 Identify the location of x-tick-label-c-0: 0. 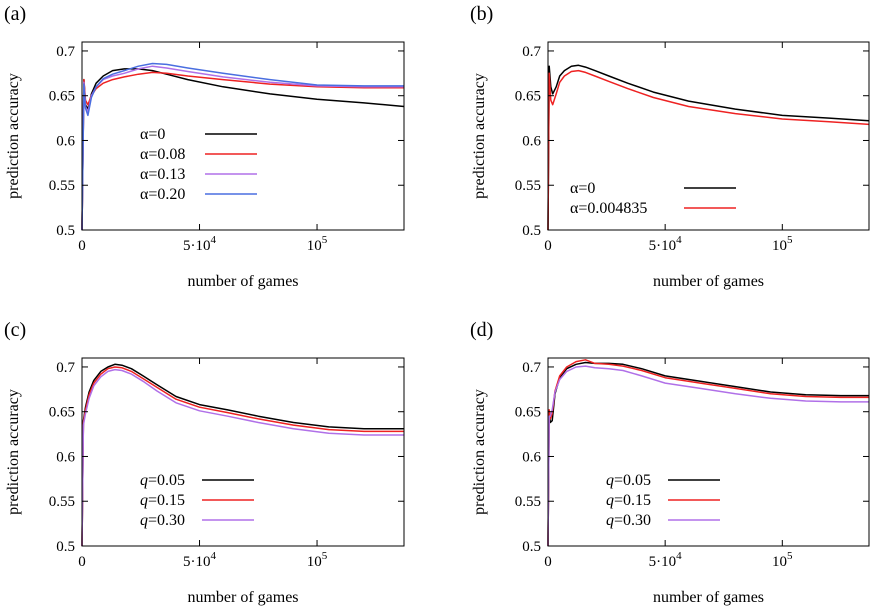
(82, 562).